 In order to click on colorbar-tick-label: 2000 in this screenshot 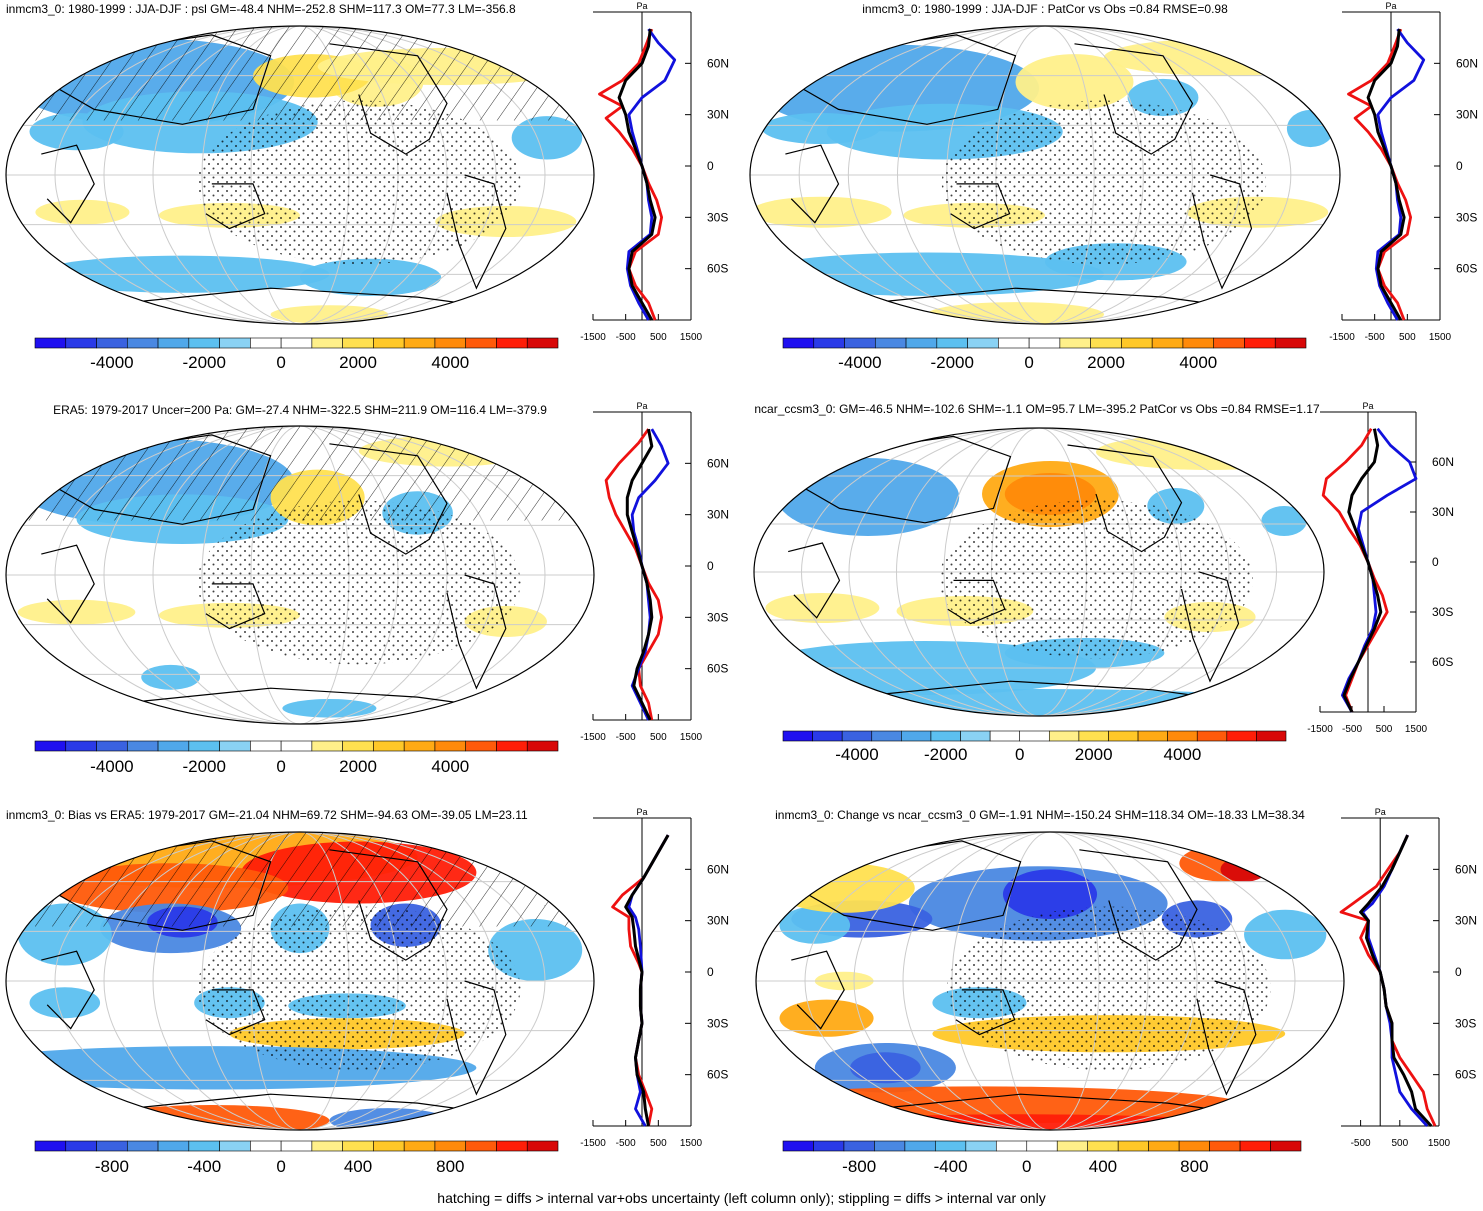, I will do `click(1094, 754)`.